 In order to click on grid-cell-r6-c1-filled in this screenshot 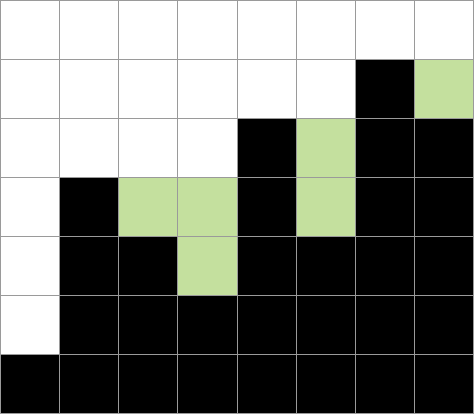, I will do `click(90, 384)`.